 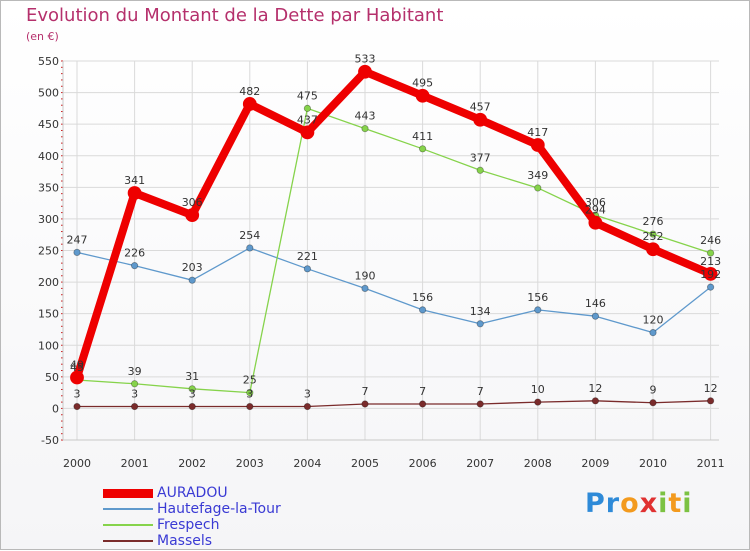 I want to click on data-label-frespech: 475, so click(x=307, y=95).